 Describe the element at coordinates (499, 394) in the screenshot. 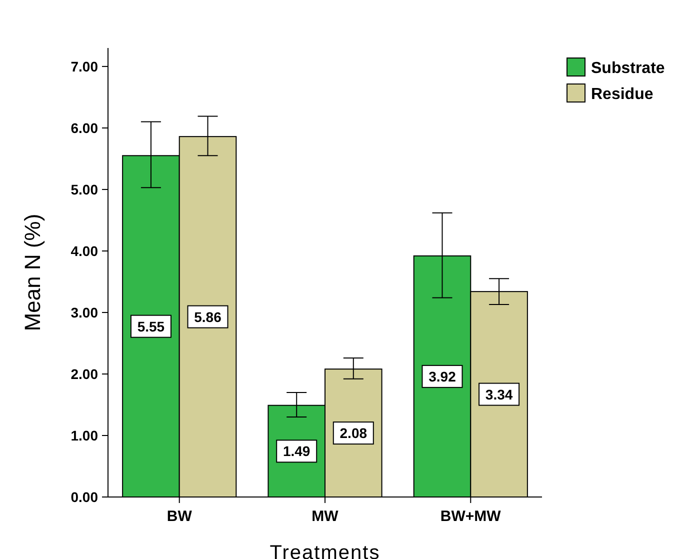

I see `data-label: 3.34` at that location.